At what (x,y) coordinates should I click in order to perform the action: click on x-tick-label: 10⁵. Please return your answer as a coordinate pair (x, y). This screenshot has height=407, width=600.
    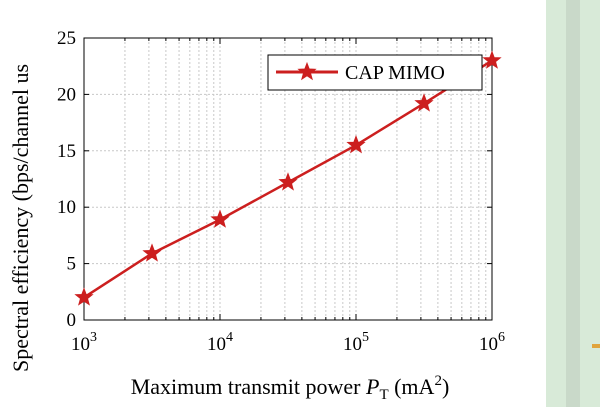
    Looking at the image, I should click on (356, 342).